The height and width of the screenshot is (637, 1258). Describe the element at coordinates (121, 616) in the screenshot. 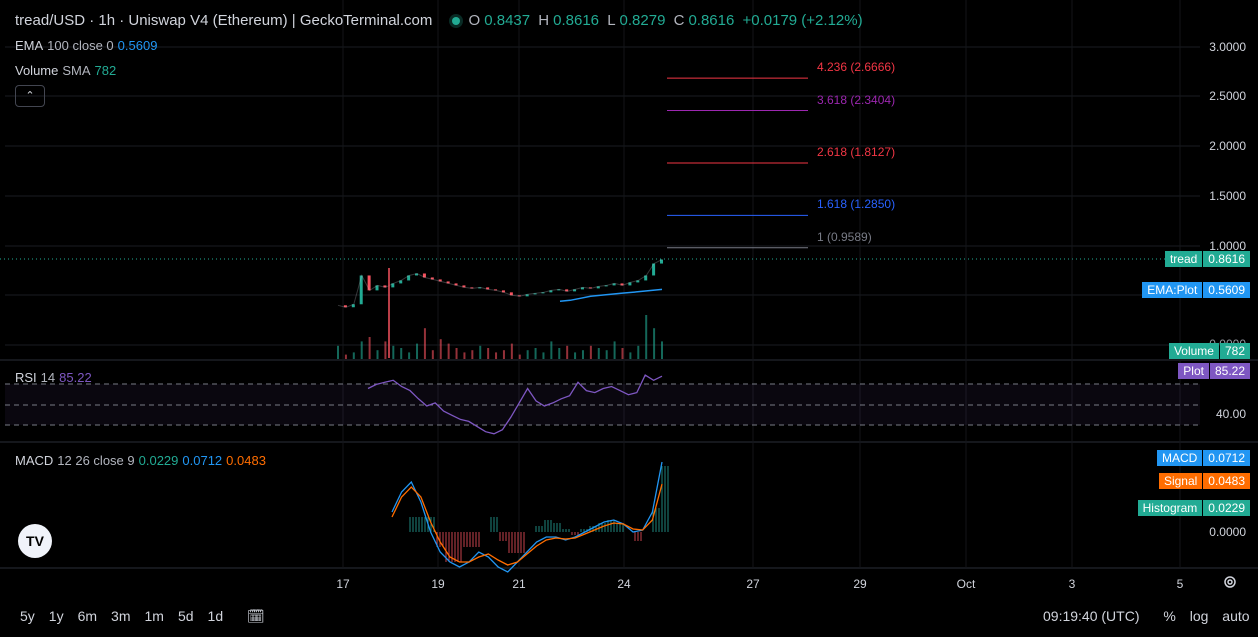

I see `tf-3m: 3m` at that location.